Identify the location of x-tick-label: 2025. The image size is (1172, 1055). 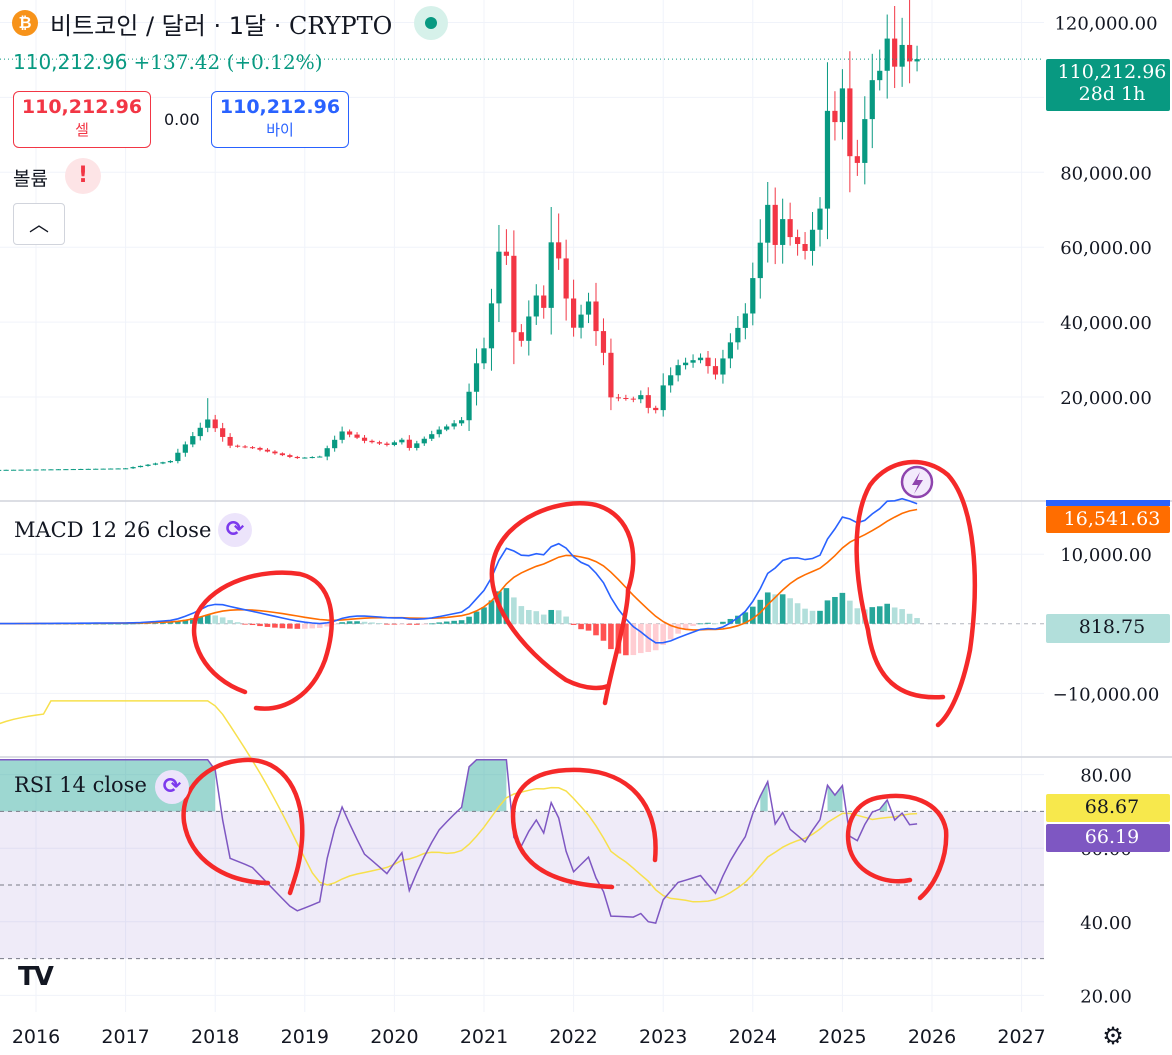
(842, 1037).